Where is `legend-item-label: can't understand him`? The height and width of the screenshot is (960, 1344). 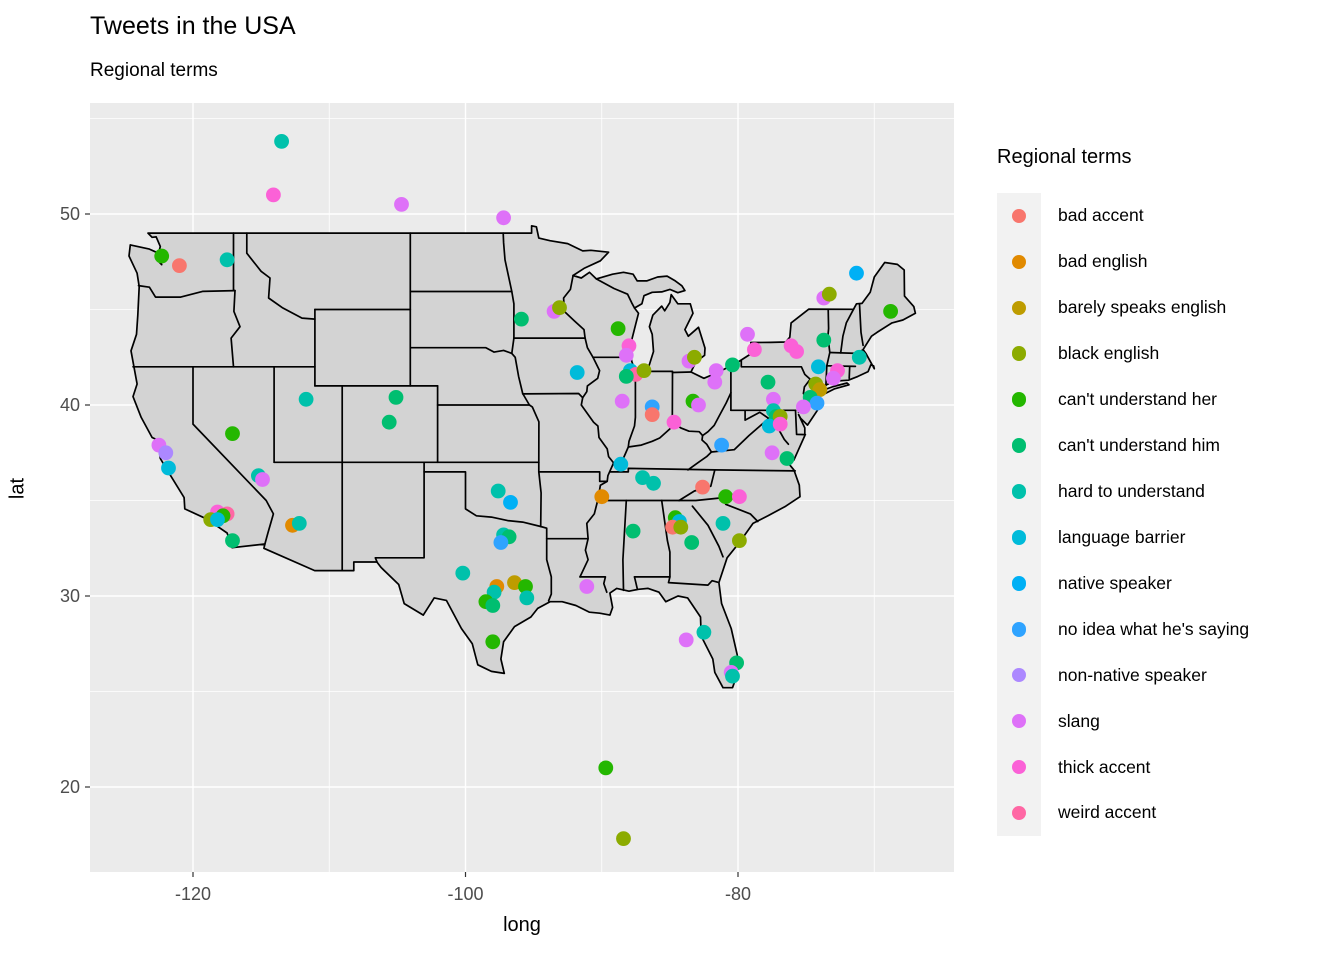
legend-item-label: can't understand him is located at coordinates (1139, 445).